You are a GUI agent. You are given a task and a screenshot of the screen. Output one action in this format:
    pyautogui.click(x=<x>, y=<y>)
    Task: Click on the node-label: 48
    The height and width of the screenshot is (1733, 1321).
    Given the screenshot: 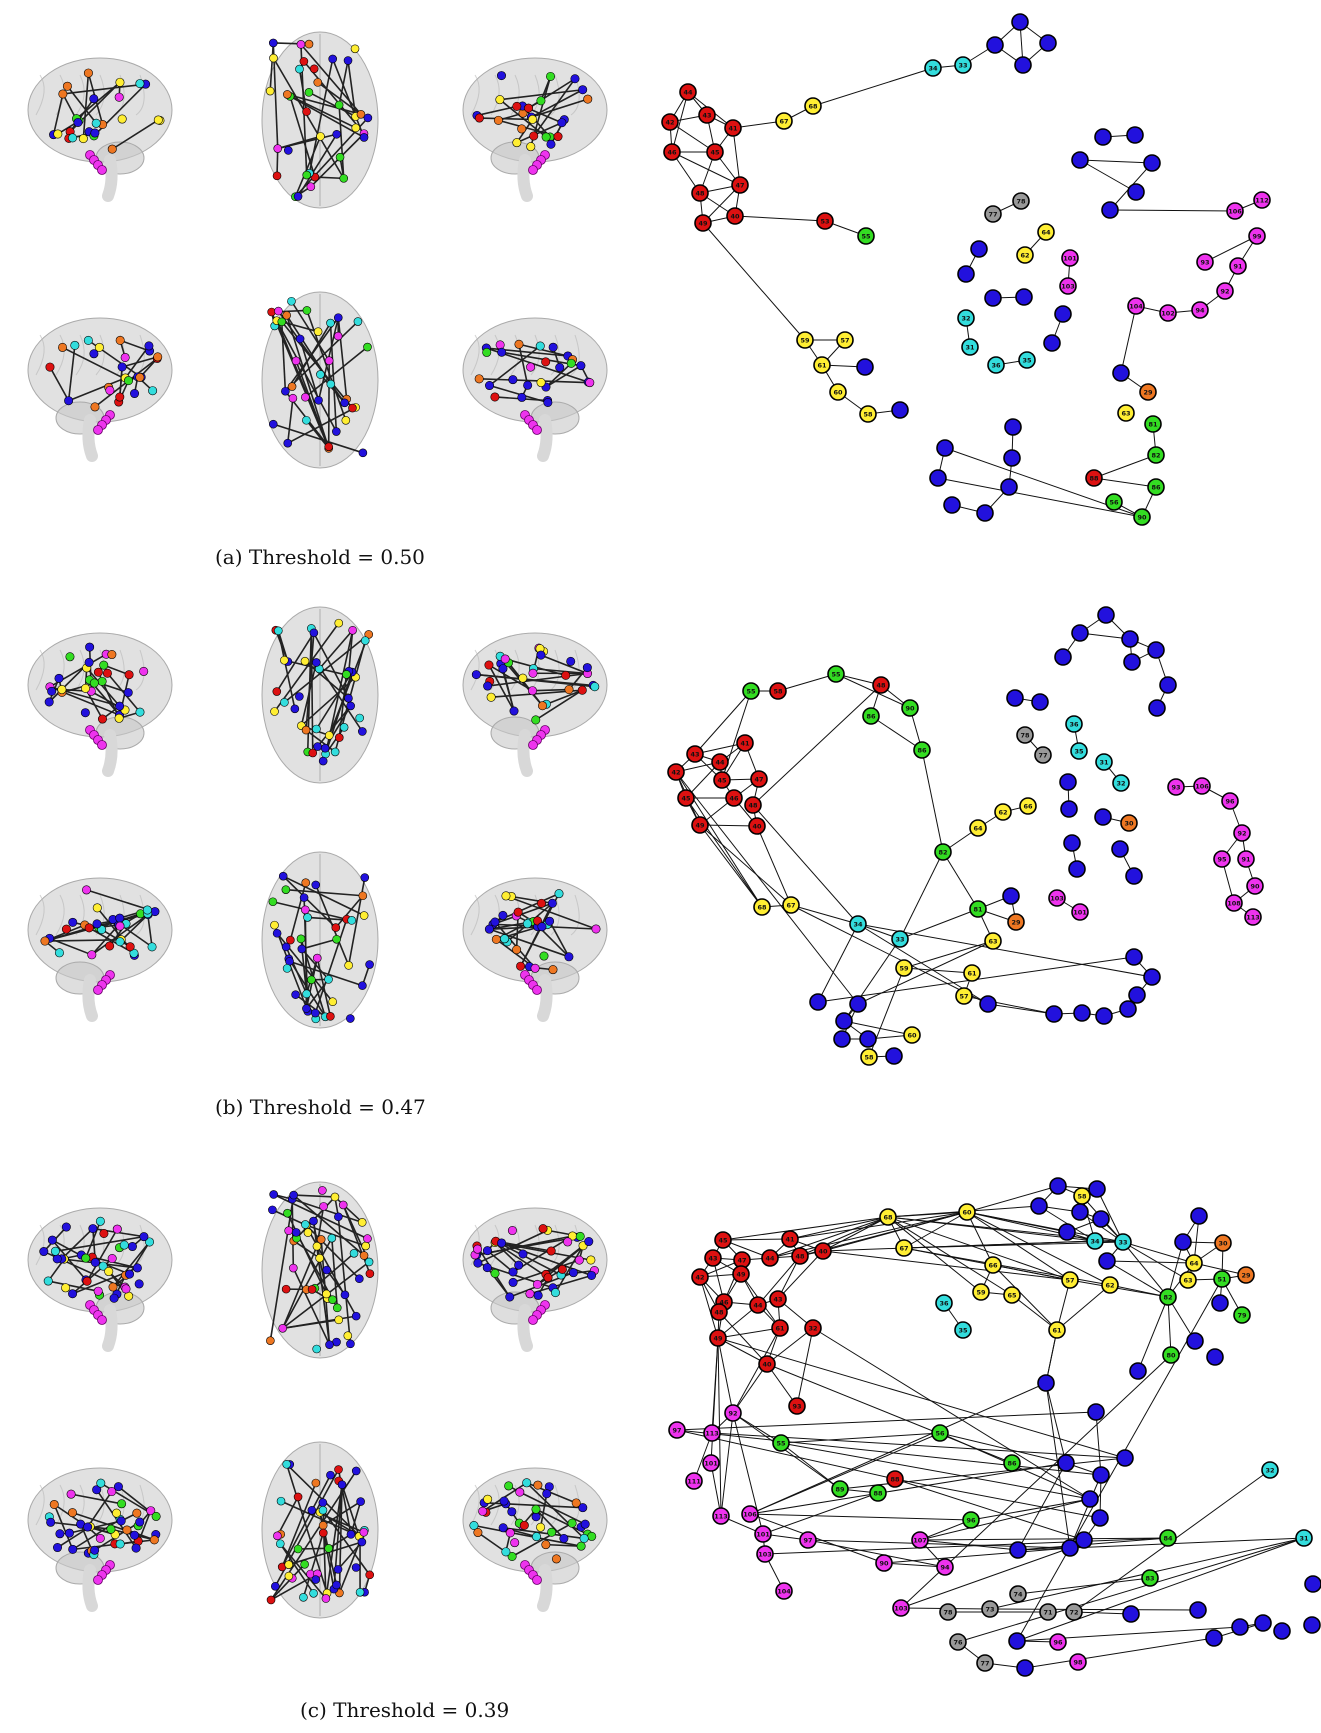 What is the action you would take?
    pyautogui.click(x=700, y=193)
    